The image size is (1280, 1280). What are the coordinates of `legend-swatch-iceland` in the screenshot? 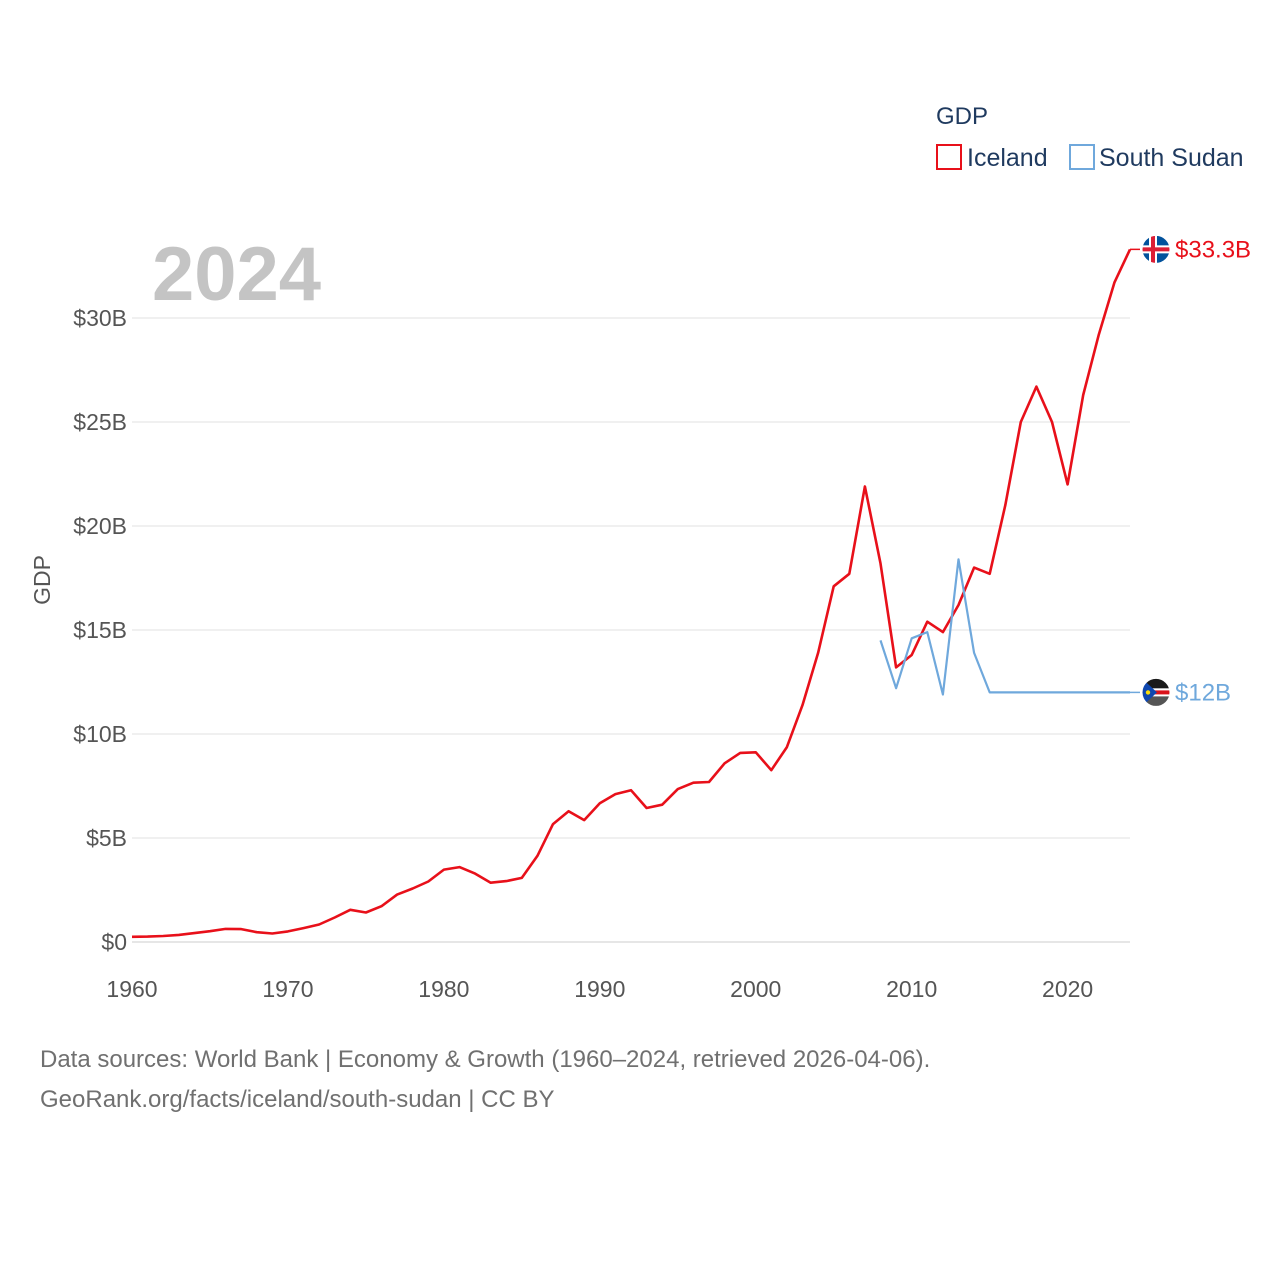 It's located at (949, 157).